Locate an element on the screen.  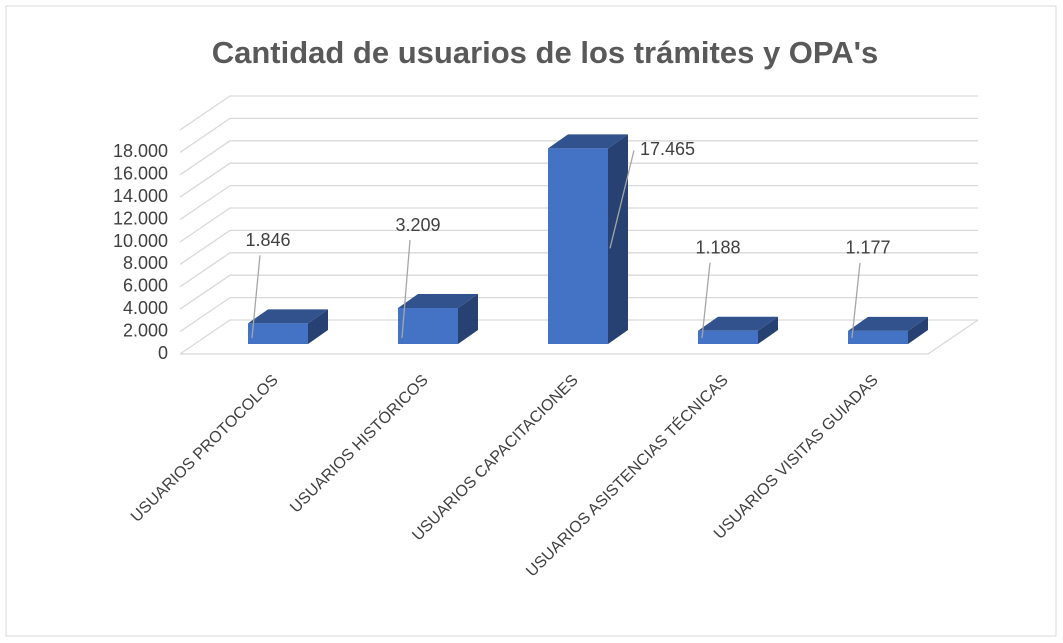
y-tick-label: 2.000 is located at coordinates (145, 330).